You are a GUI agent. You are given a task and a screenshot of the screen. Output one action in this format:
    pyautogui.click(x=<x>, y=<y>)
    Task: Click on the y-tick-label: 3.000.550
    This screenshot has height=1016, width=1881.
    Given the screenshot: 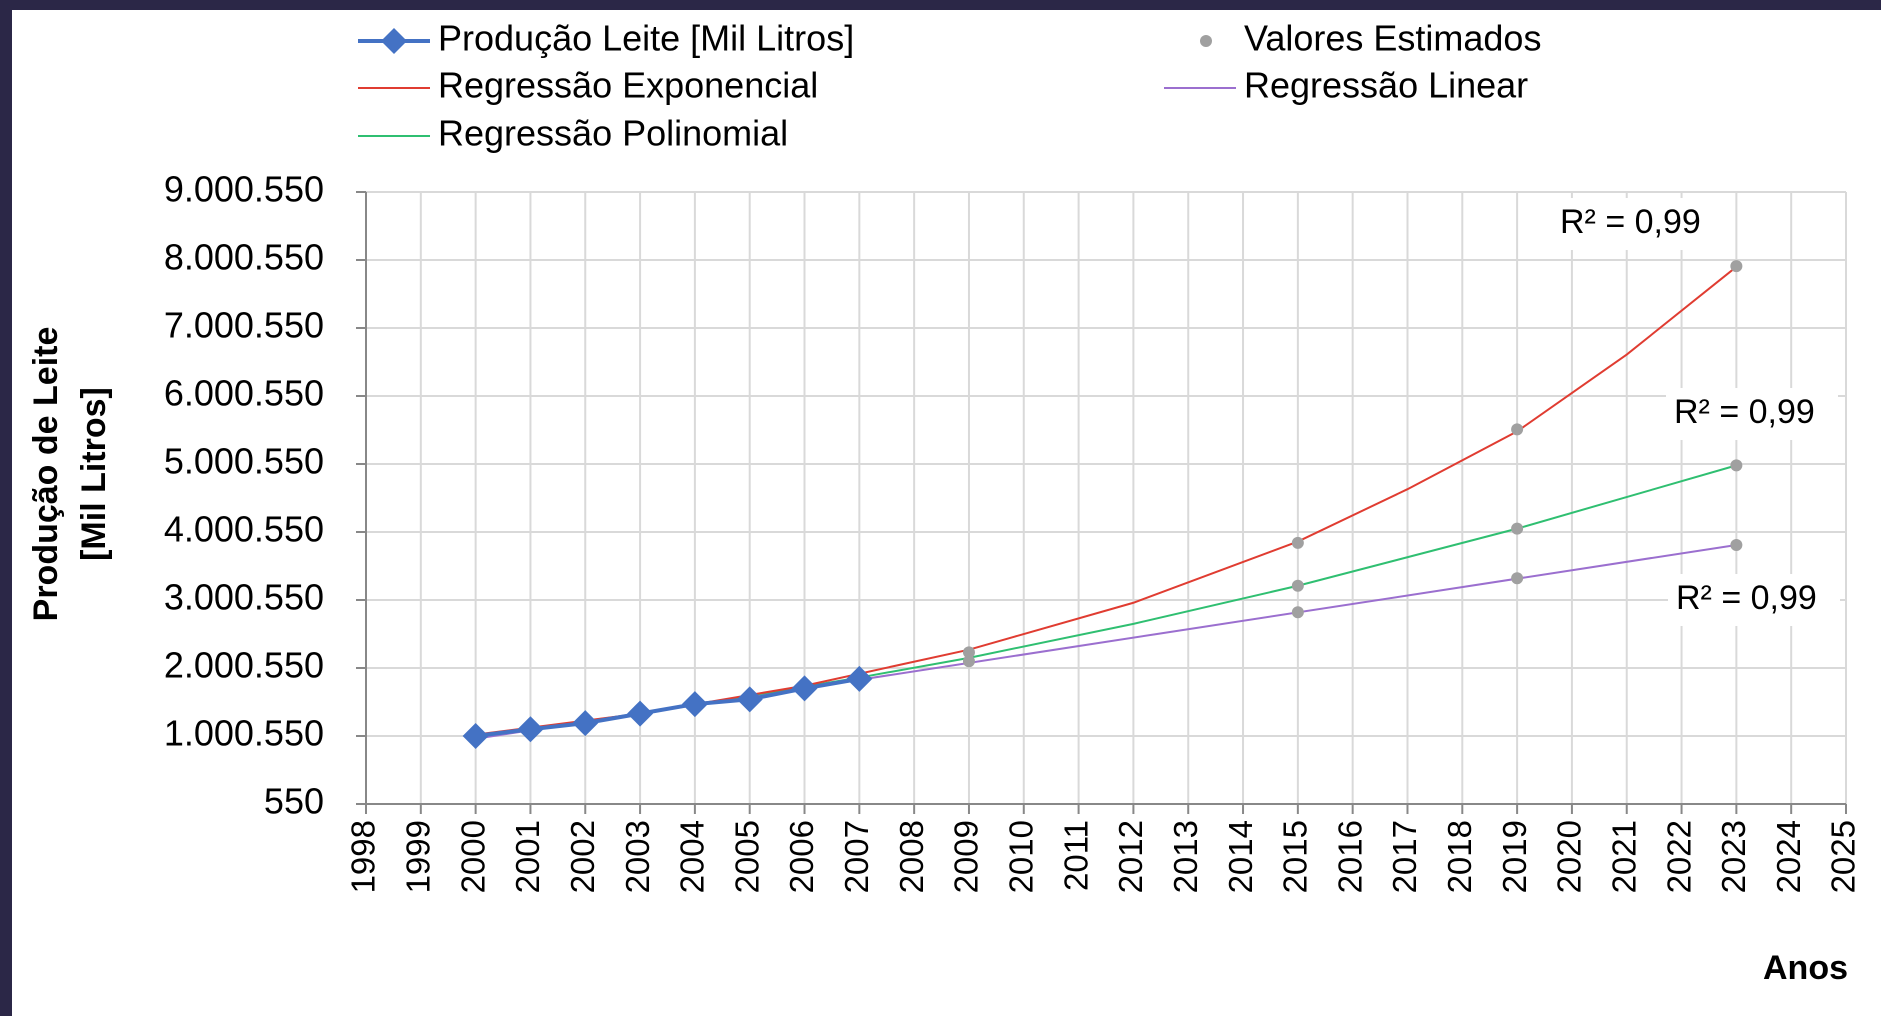 What is the action you would take?
    pyautogui.click(x=244, y=597)
    